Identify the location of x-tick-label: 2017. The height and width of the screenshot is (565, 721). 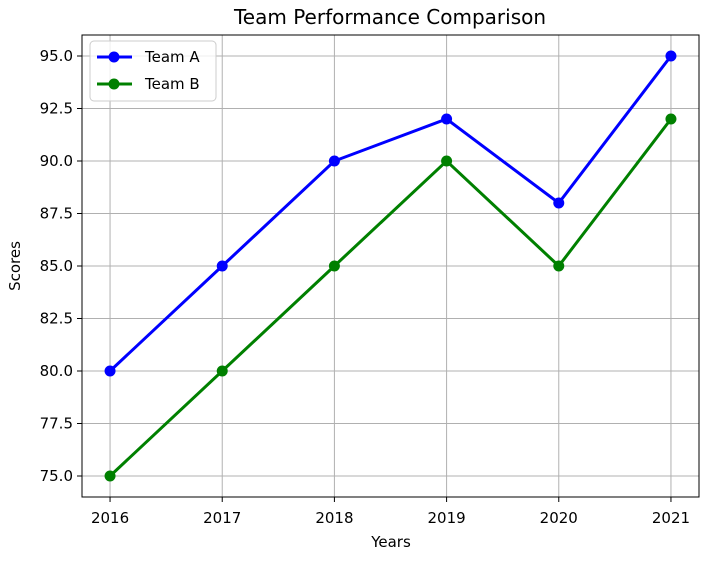
(222, 518).